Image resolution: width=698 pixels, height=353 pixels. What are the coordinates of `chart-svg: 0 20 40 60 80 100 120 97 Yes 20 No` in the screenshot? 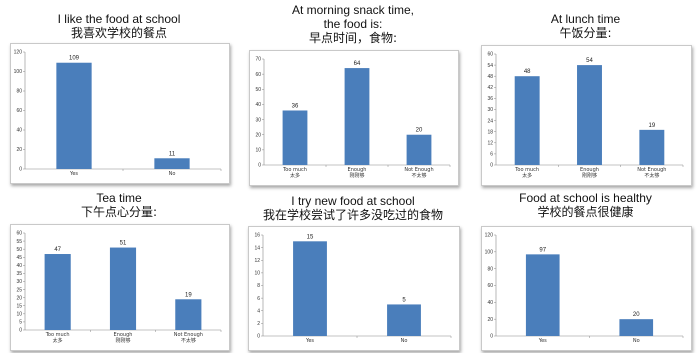 It's located at (584, 288).